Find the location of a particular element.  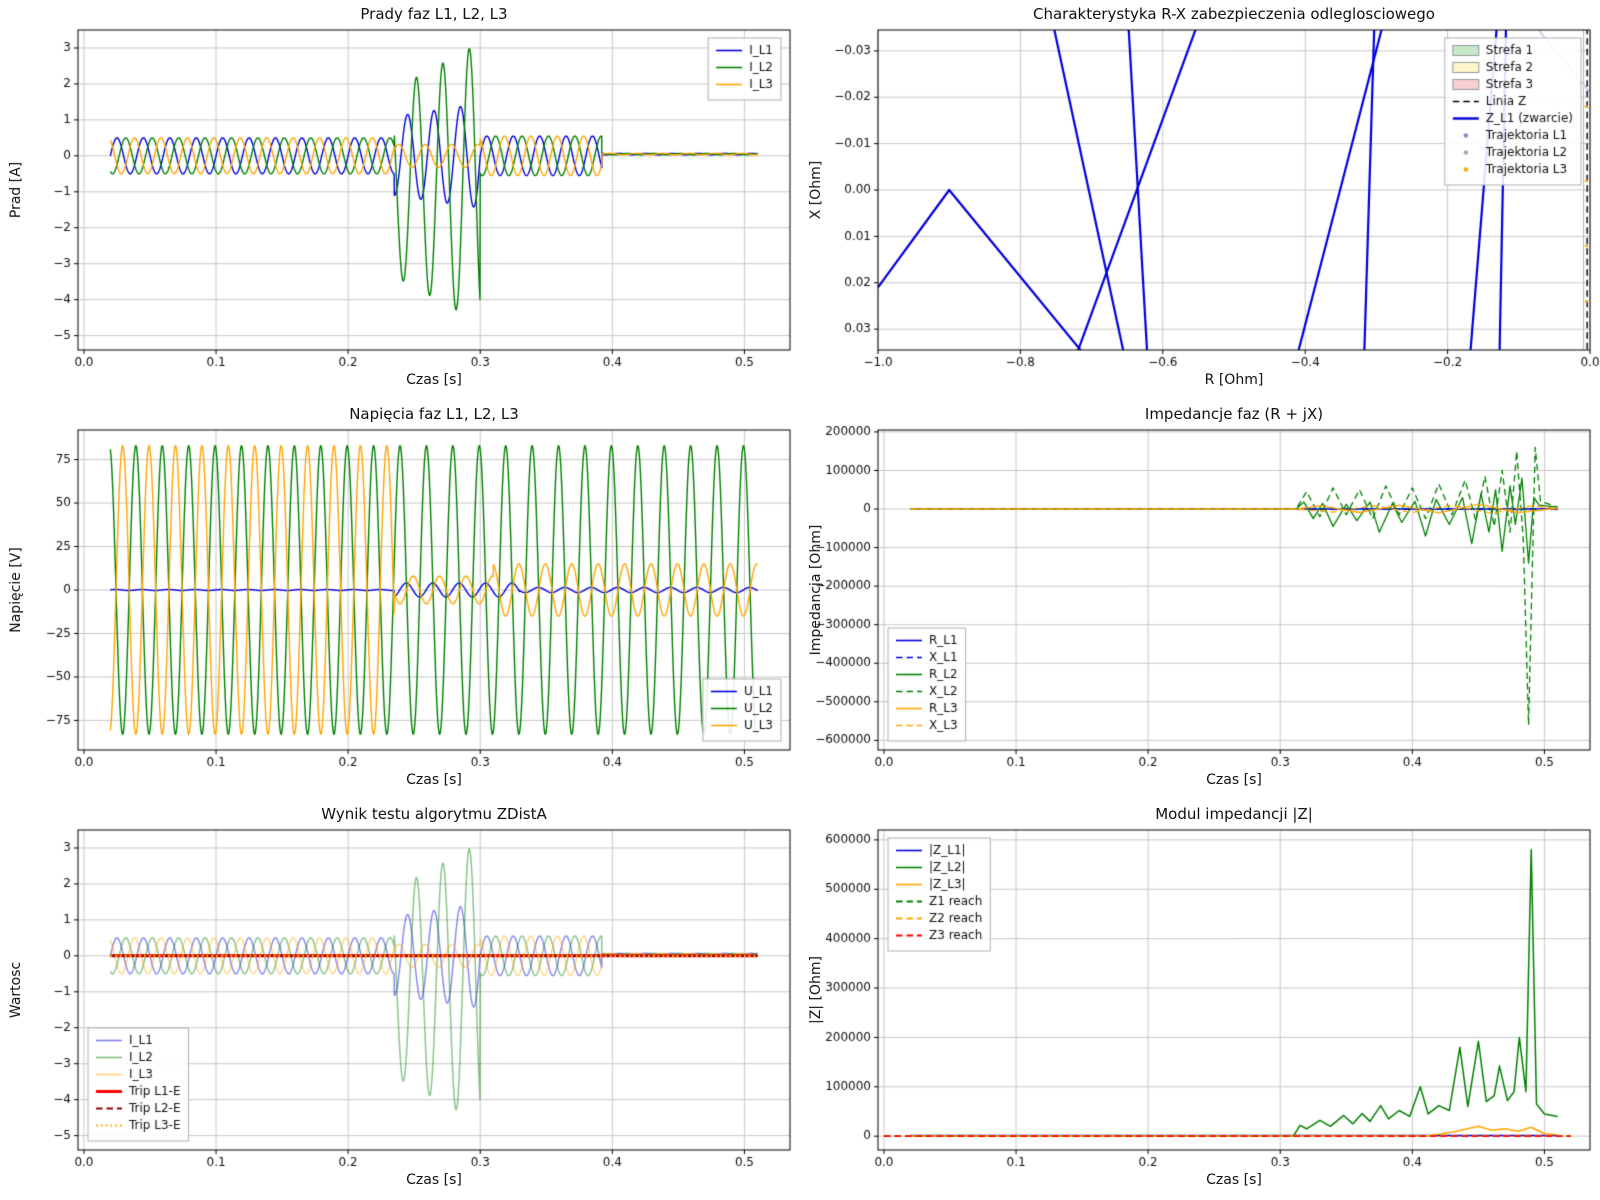

zdista-test-result-title: Wynik testu algorytmu ZDistA is located at coordinates (434, 814).